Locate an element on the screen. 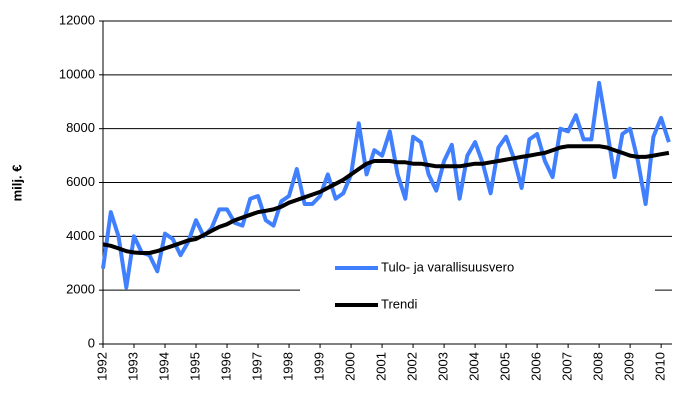 The width and height of the screenshot is (673, 401). y-tick-label: 4000 is located at coordinates (80, 235).